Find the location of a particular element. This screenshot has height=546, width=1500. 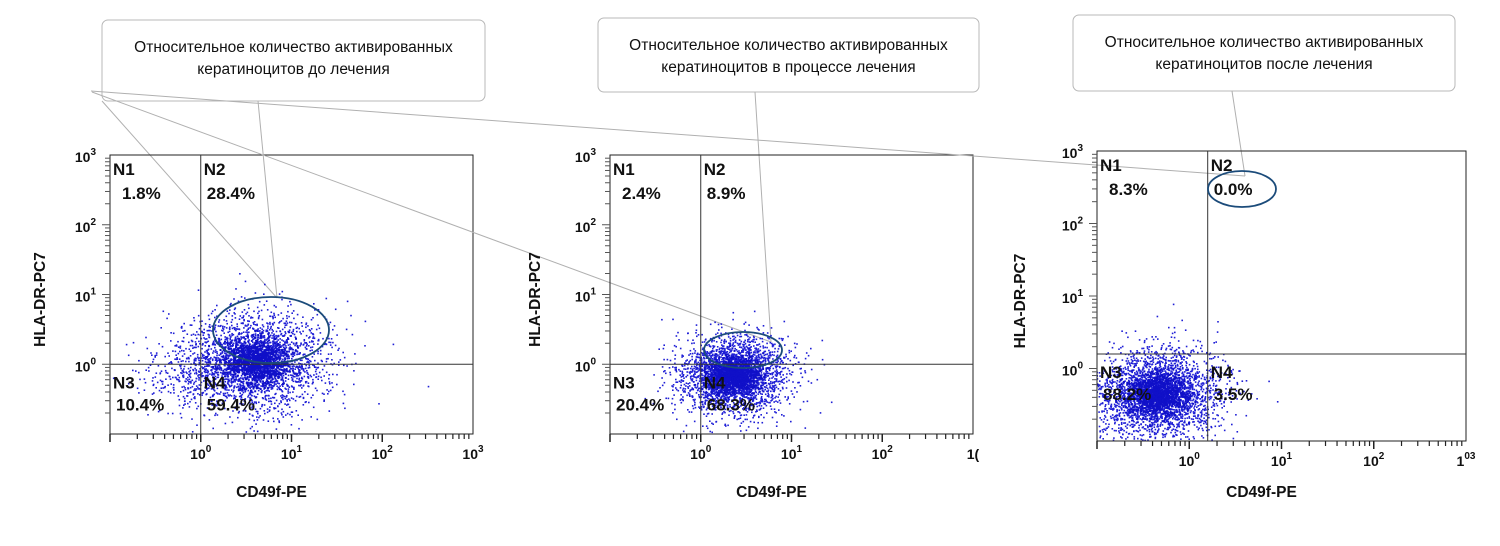

y-tick-label: 100 is located at coordinates (86, 365).